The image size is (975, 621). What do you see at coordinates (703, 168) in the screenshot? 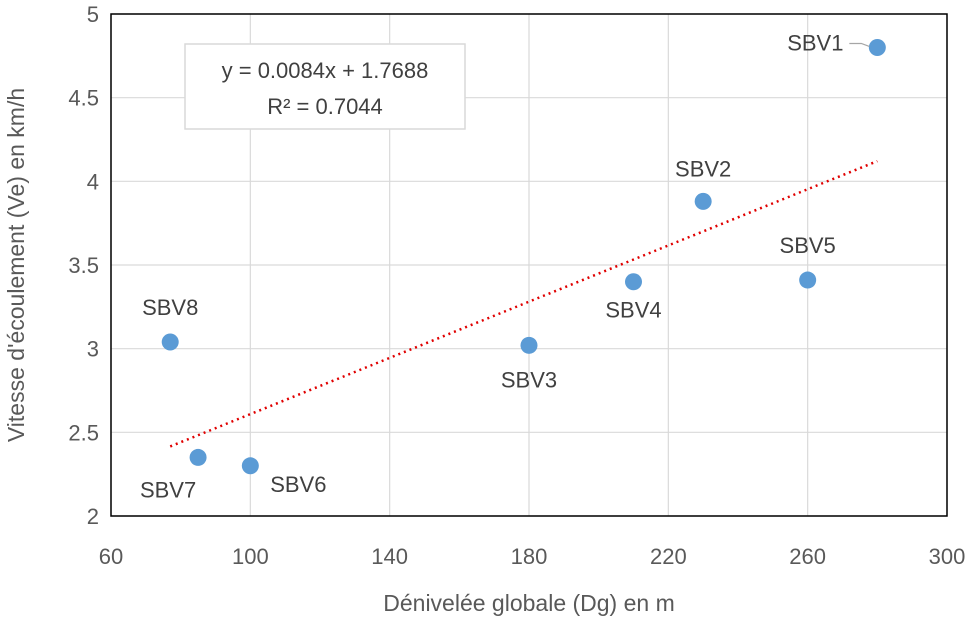
I see `point-label-sbv2: SBV2` at bounding box center [703, 168].